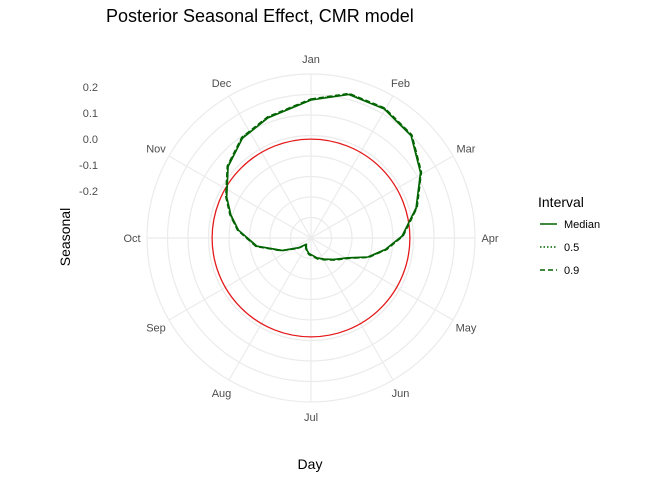  Describe the element at coordinates (65, 237) in the screenshot. I see `y-axis-title: Seasonal` at that location.